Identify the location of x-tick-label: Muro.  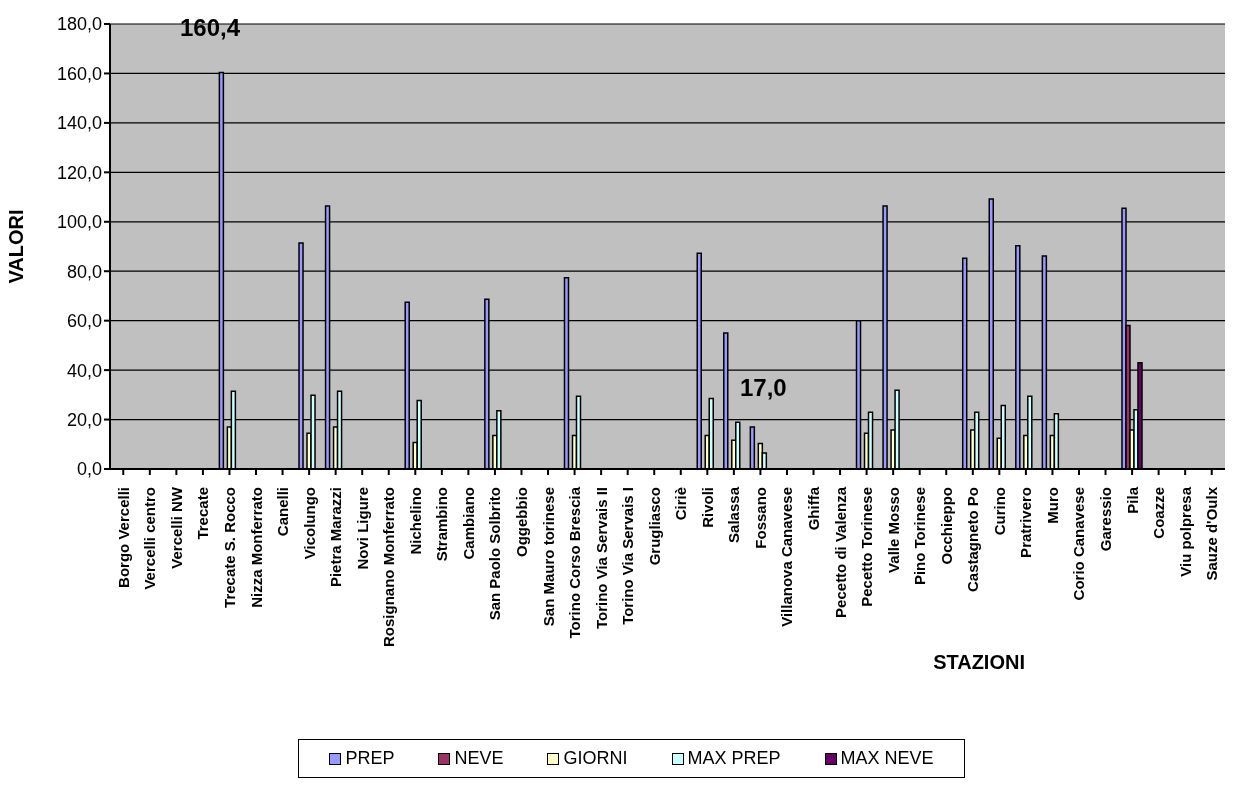
(1052, 505).